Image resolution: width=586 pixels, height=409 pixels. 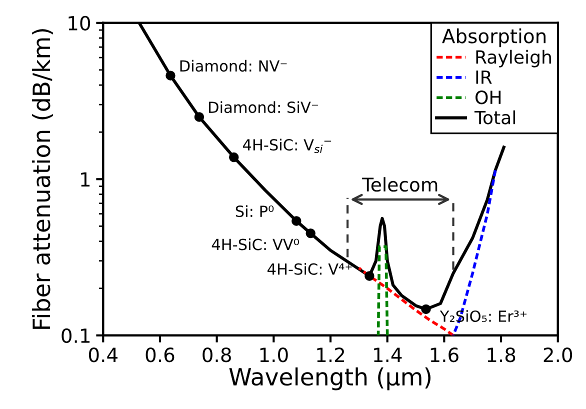 I want to click on x-tick-label: 0.4, so click(x=103, y=355).